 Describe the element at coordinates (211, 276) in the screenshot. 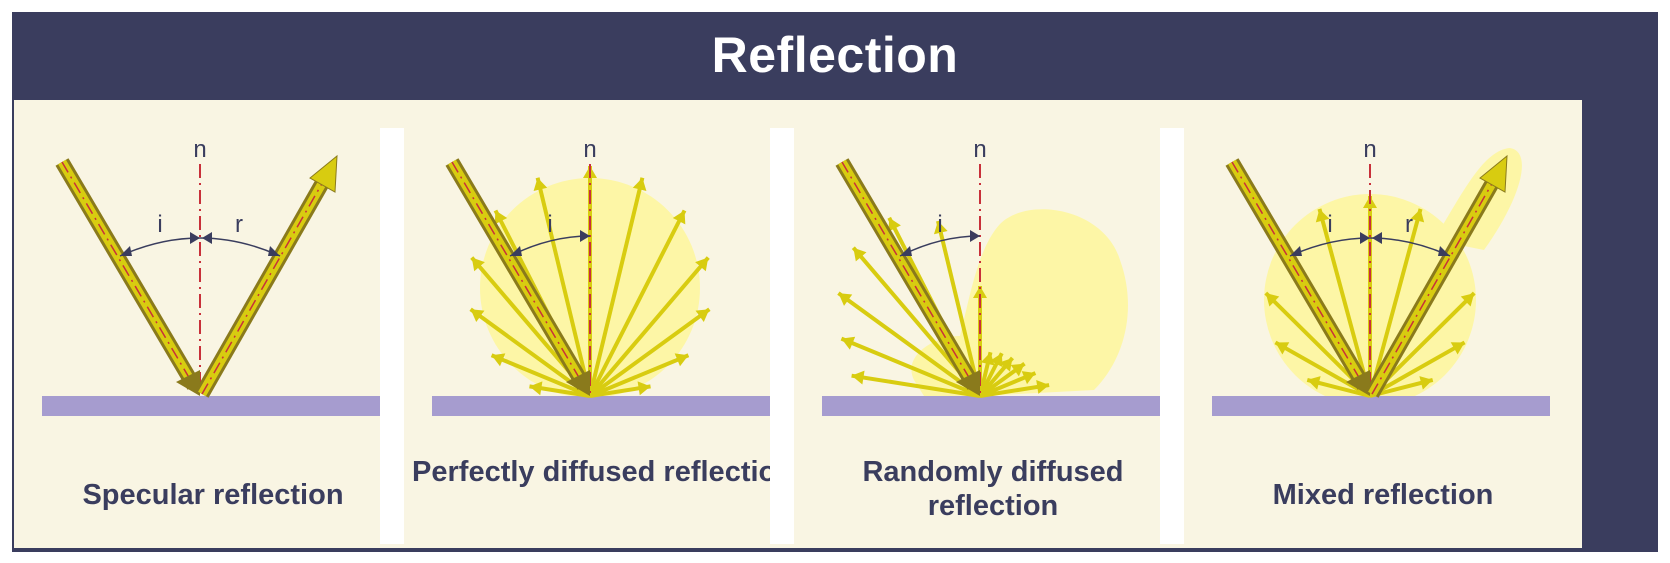

I see `specular-diagram: n i r` at that location.